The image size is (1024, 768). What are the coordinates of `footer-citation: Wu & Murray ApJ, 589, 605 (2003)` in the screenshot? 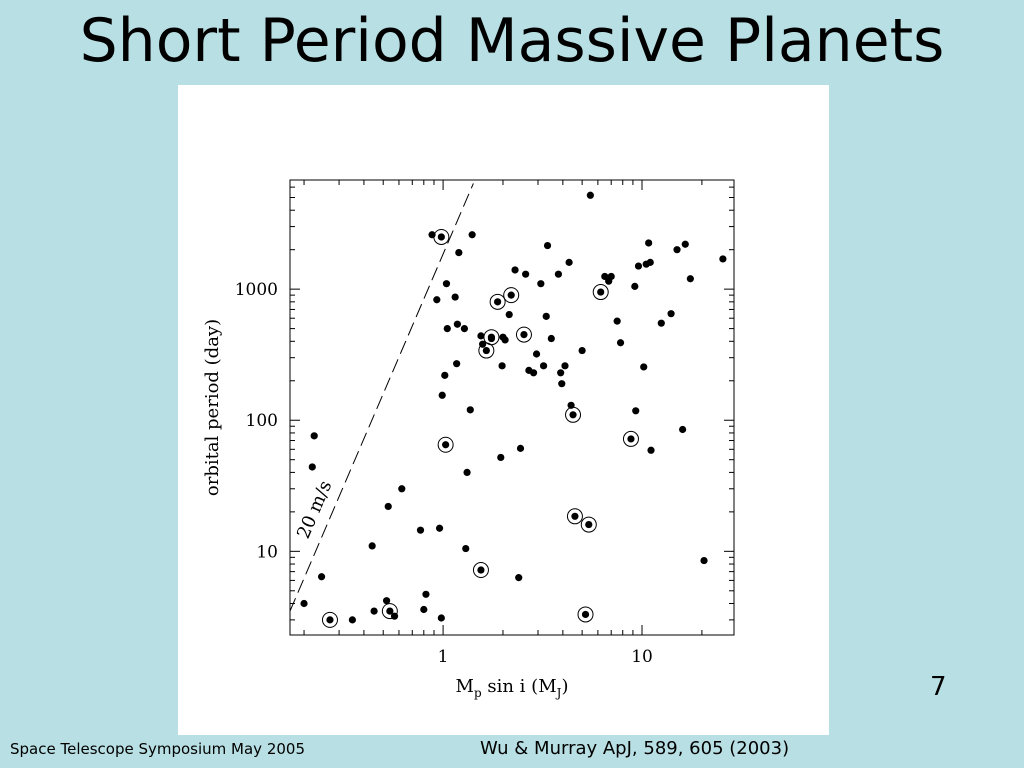 It's located at (635, 748).